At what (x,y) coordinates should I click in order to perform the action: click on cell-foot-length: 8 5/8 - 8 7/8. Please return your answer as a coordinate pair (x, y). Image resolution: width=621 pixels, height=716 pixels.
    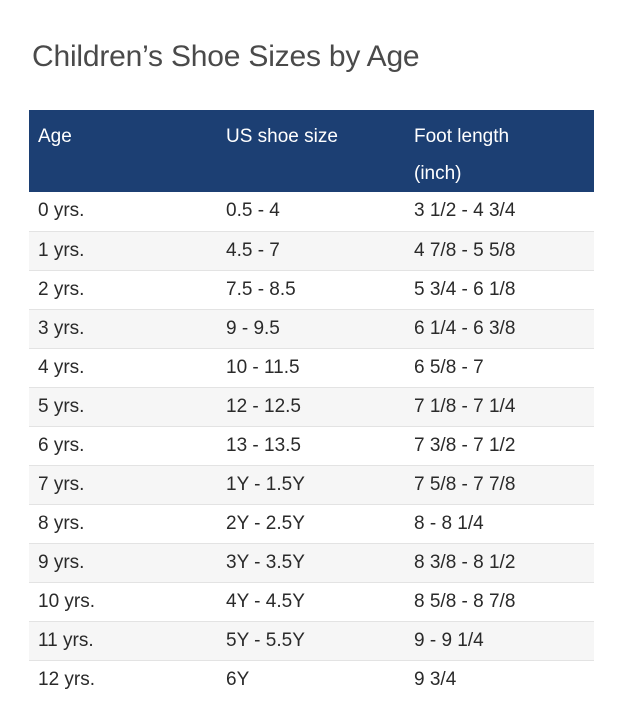
    Looking at the image, I should click on (499, 602).